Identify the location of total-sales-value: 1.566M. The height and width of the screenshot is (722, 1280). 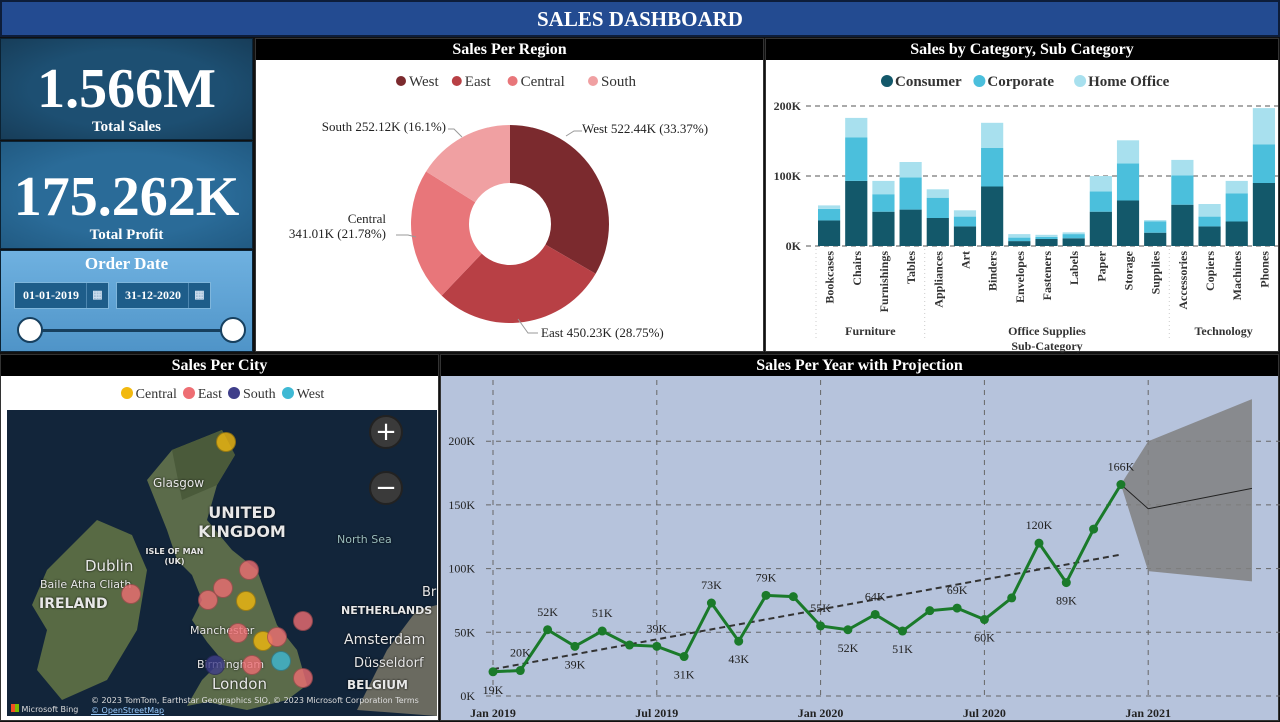
(126, 89).